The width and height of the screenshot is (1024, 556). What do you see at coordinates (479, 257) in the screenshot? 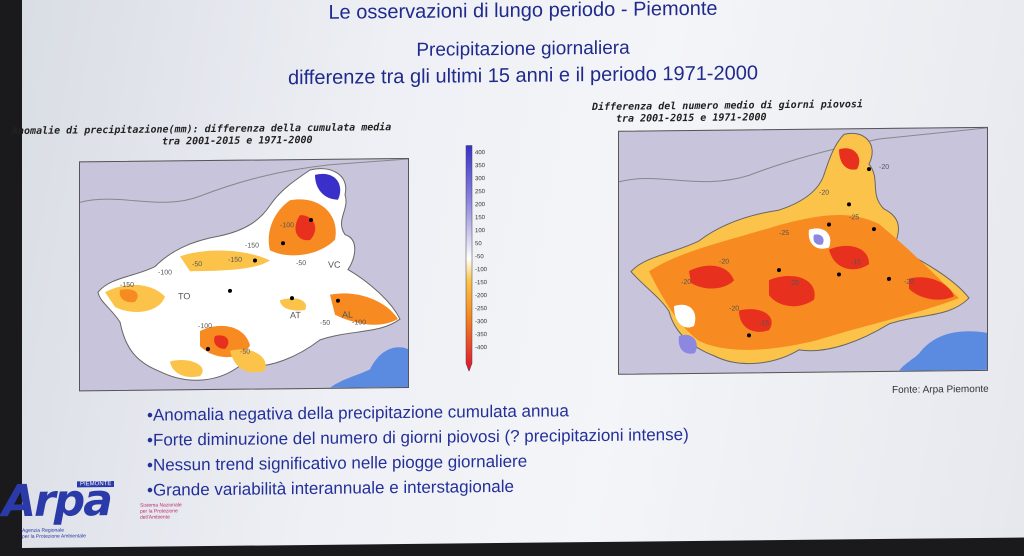
I see `colorbar-tick: -50` at bounding box center [479, 257].